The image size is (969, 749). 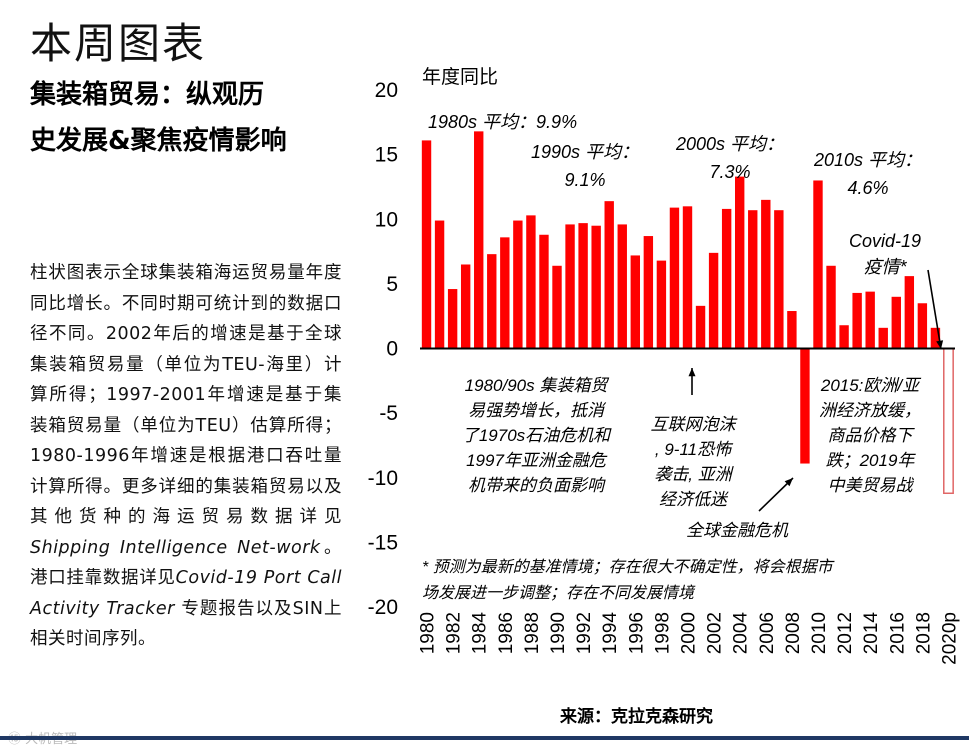 I want to click on avg-2000s-line: 7.3%, so click(x=729, y=172).